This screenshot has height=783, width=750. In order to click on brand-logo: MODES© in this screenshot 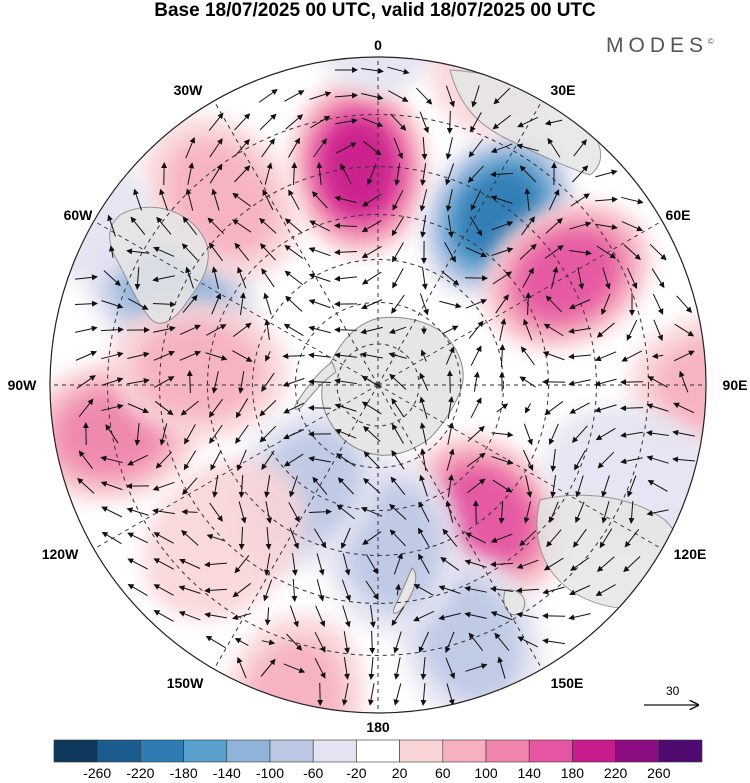, I will do `click(660, 46)`.